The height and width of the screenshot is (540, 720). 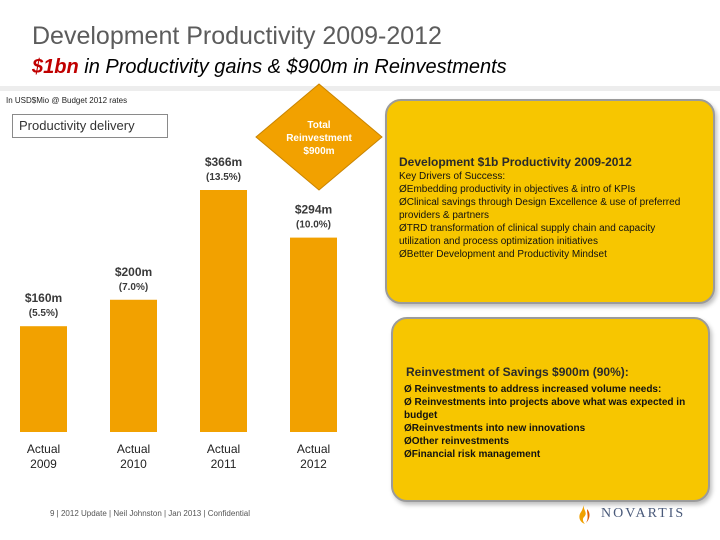 What do you see at coordinates (237, 36) in the screenshot?
I see `slide-title: Development Productivity 2009-2012` at bounding box center [237, 36].